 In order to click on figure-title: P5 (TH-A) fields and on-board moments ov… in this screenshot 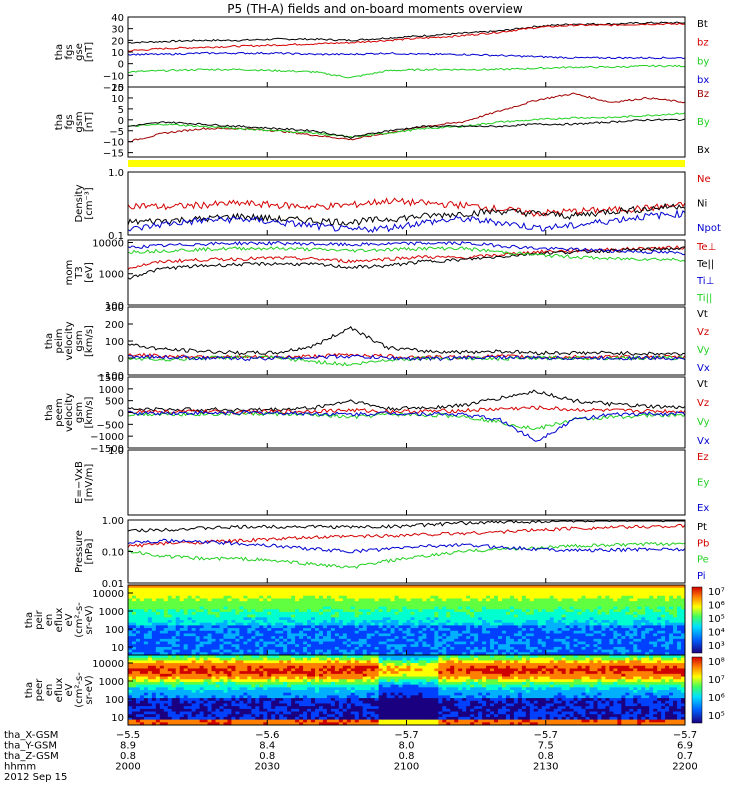, I will do `click(375, 9)`.